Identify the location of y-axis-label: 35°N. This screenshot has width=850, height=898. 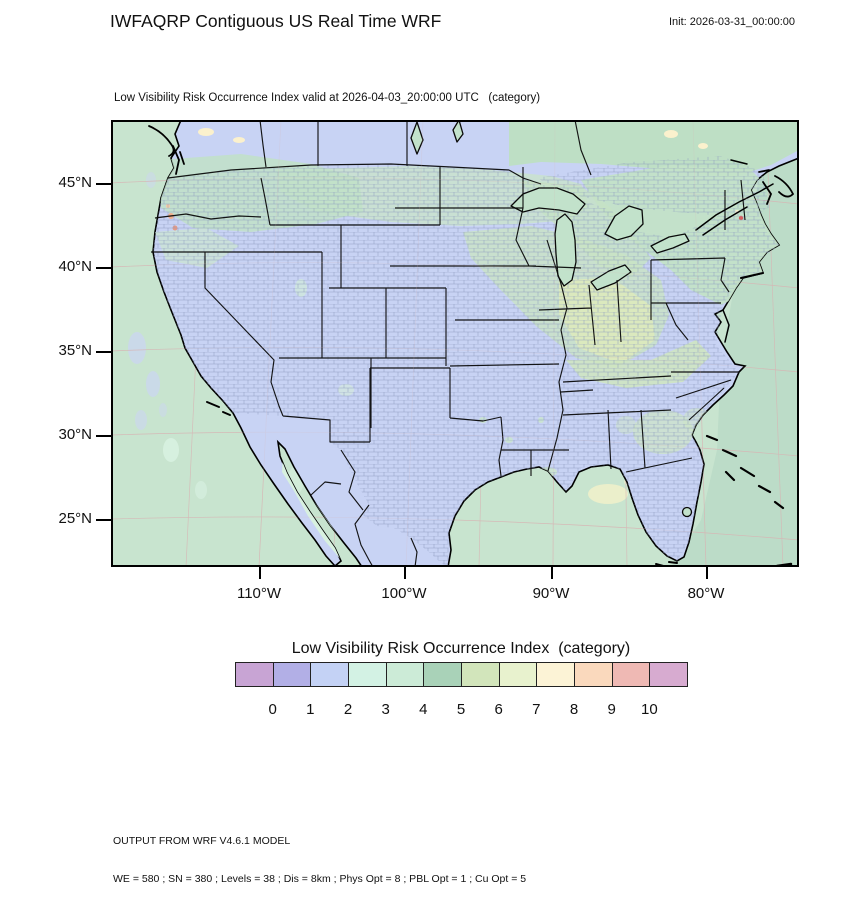
(75, 350).